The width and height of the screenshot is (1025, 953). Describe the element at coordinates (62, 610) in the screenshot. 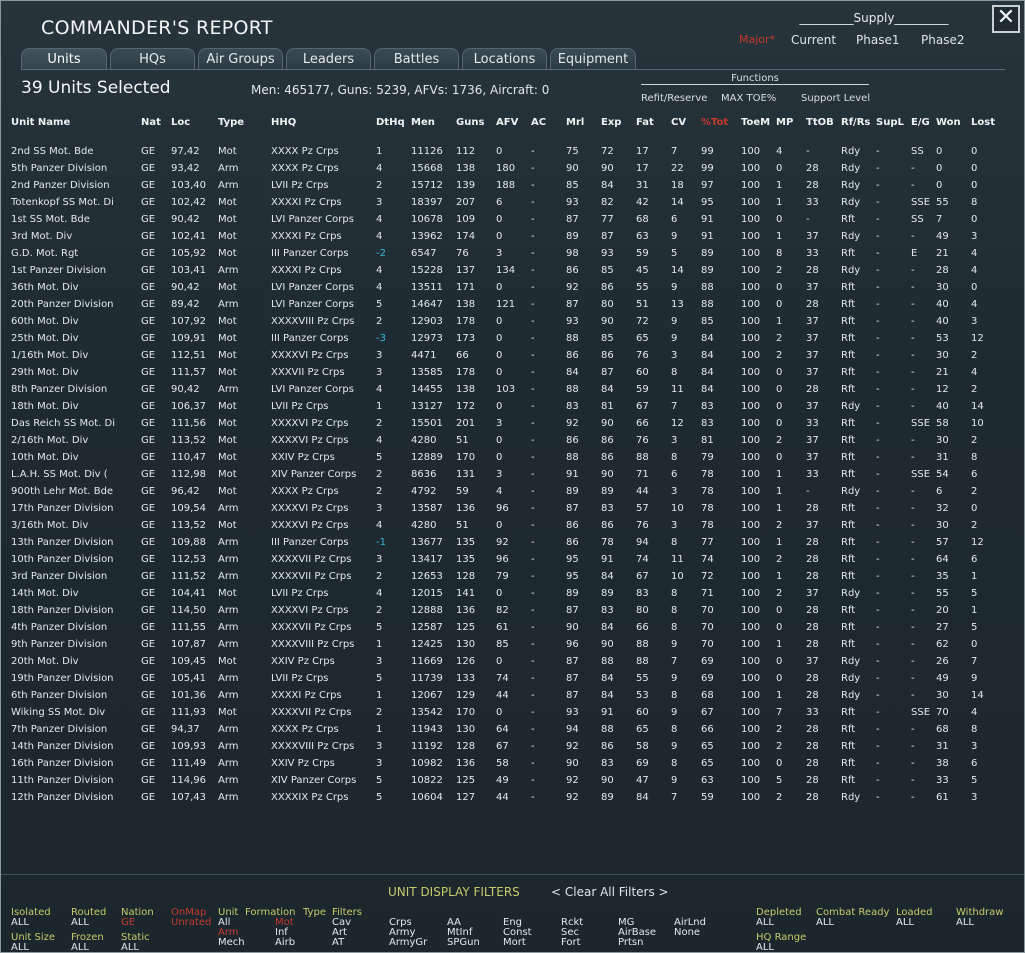

I see `cell-unit-name: 18th Panzer Division` at that location.